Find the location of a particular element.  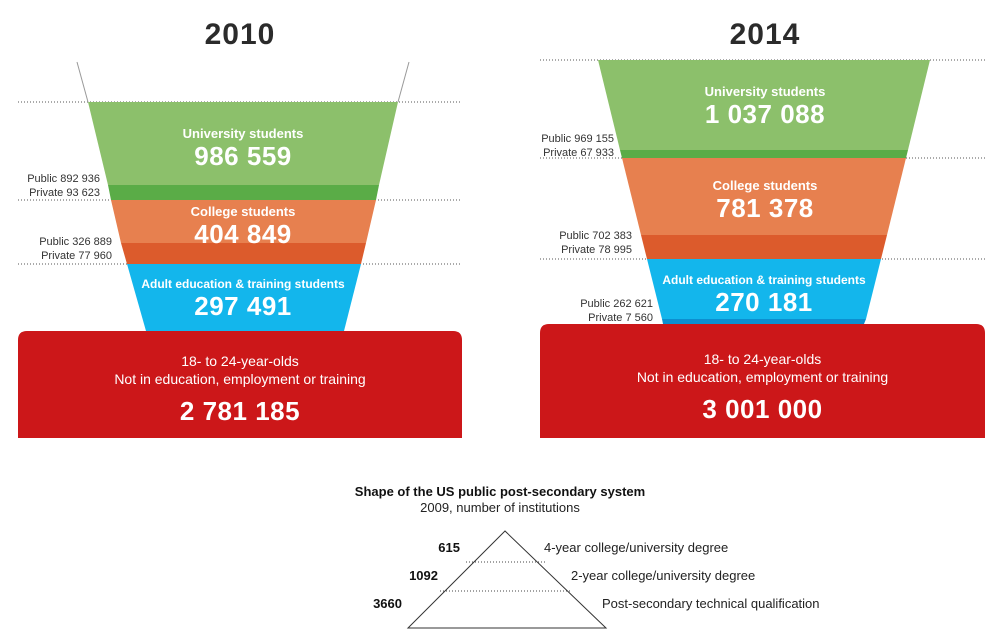

college-title-2010: College students is located at coordinates (243, 211).